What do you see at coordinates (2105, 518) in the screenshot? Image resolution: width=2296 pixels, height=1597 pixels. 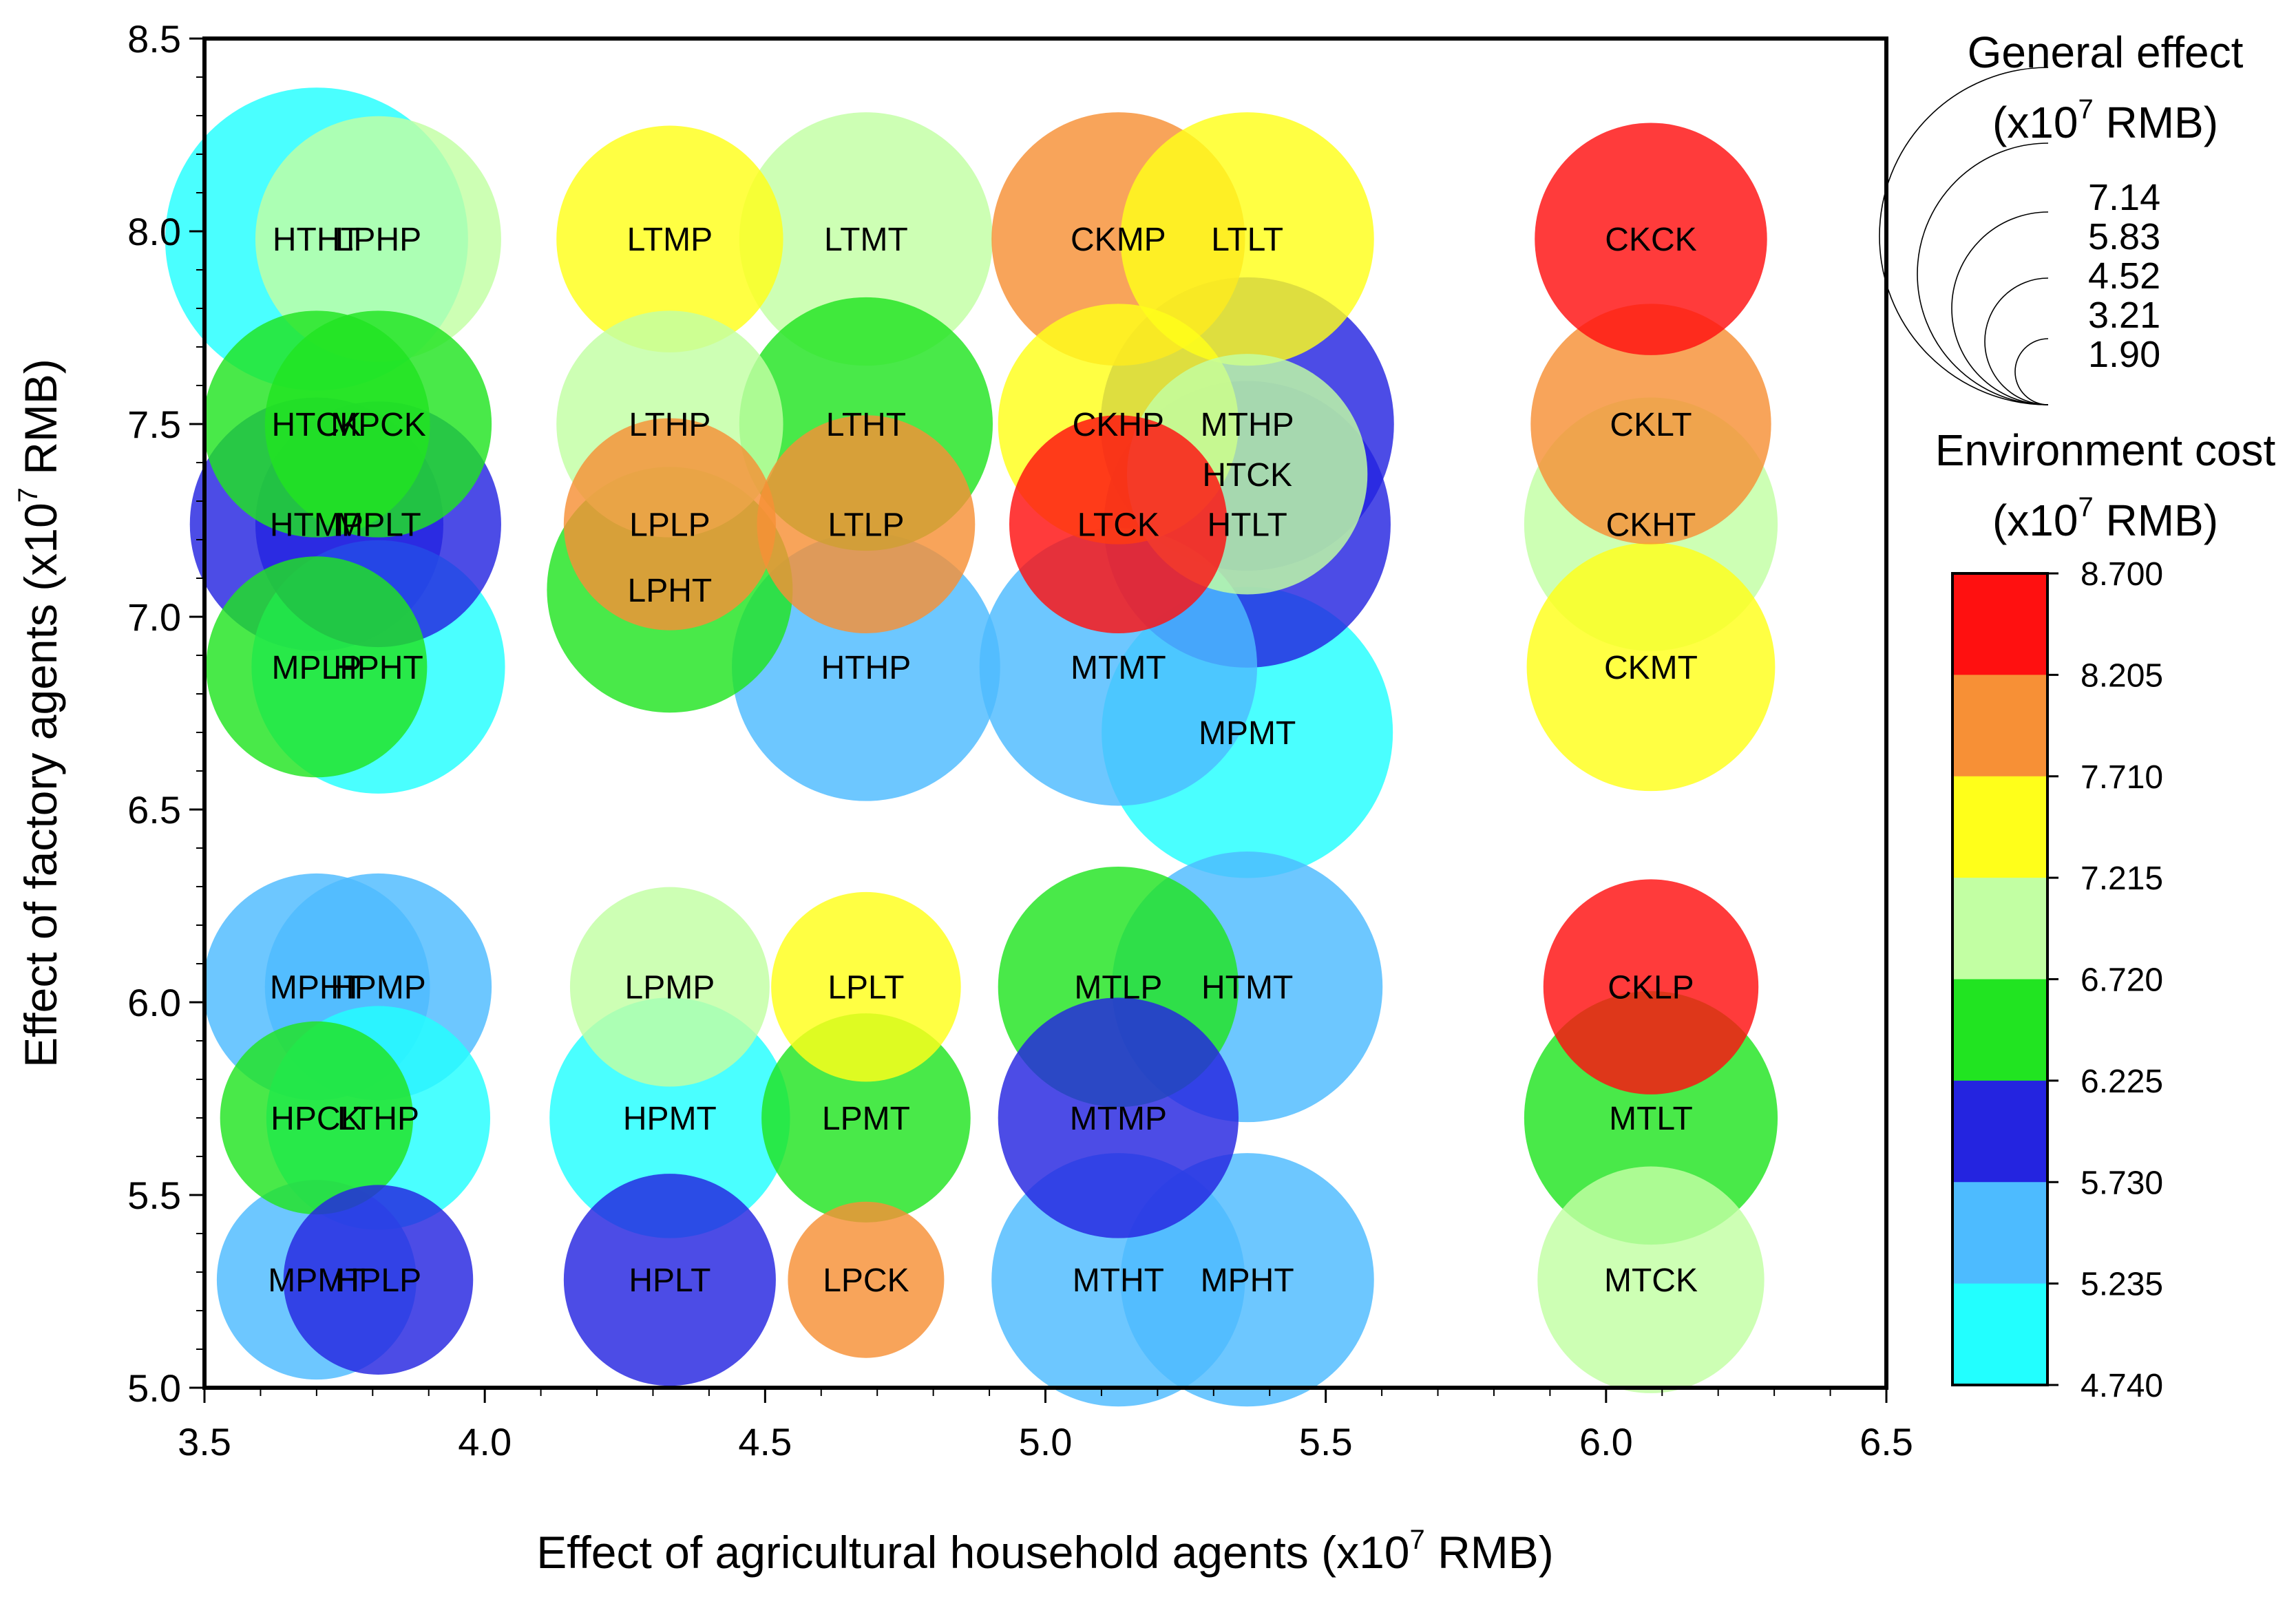 I see `color-legend-unit: (x107 RMB)` at bounding box center [2105, 518].